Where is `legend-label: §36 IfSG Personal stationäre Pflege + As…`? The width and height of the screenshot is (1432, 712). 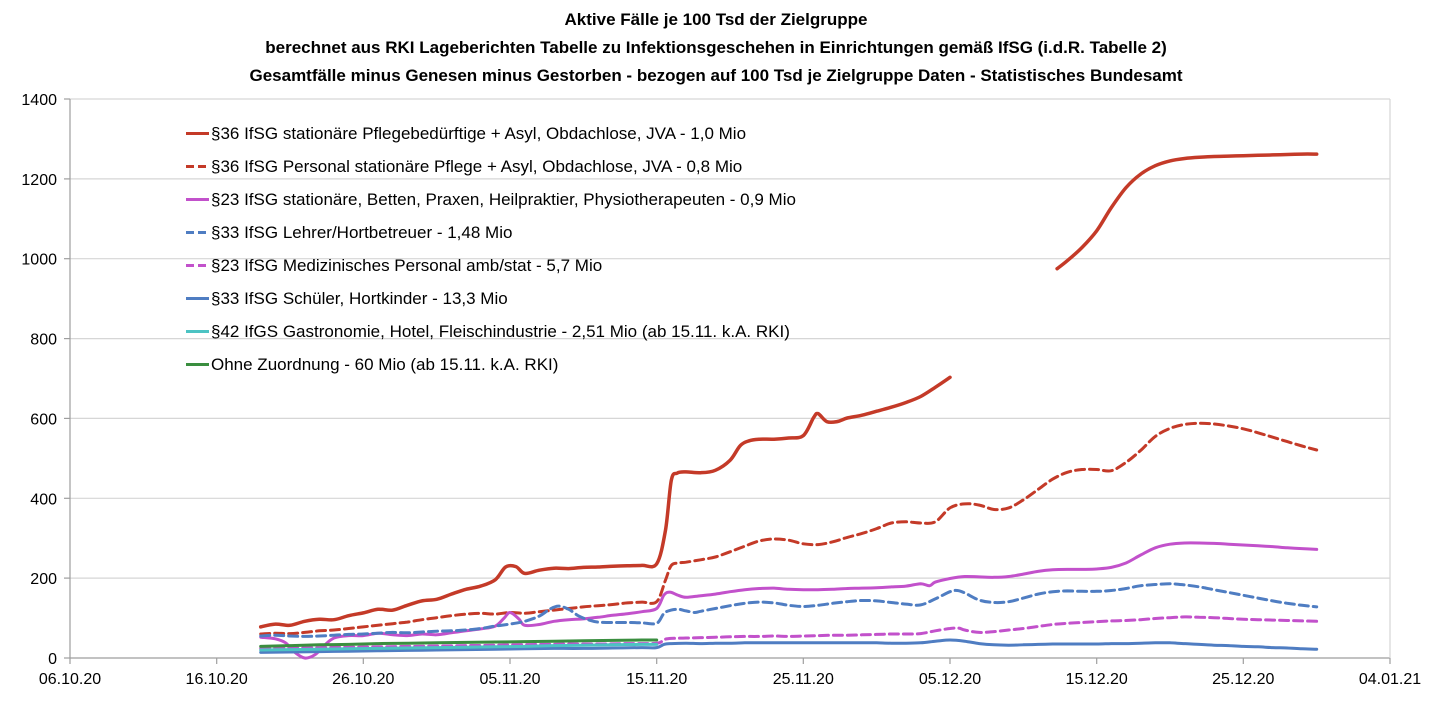
legend-label: §36 IfSG Personal stationäre Pflege + As… is located at coordinates (477, 166).